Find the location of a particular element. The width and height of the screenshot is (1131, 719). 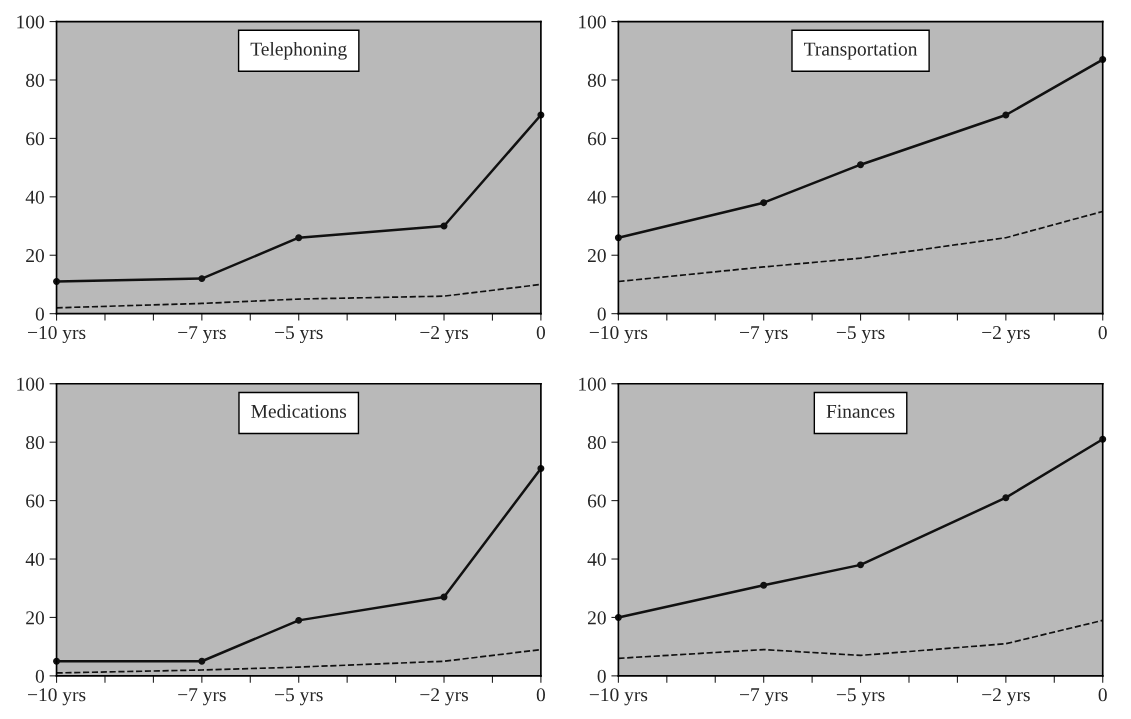

text: Medications is located at coordinates (299, 411).